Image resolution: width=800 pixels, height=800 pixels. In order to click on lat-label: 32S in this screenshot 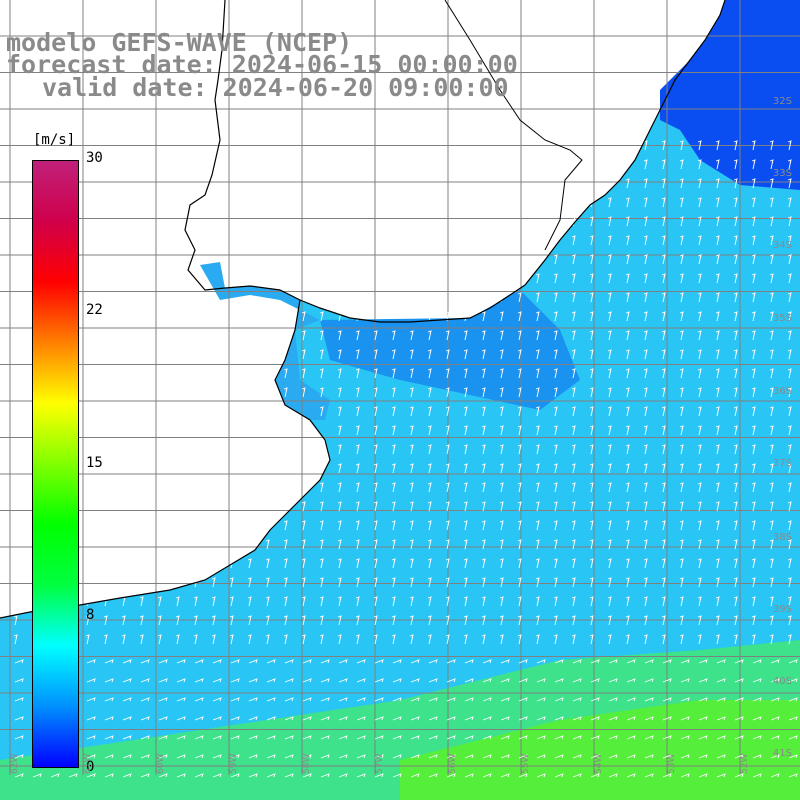, I will do `click(782, 101)`.